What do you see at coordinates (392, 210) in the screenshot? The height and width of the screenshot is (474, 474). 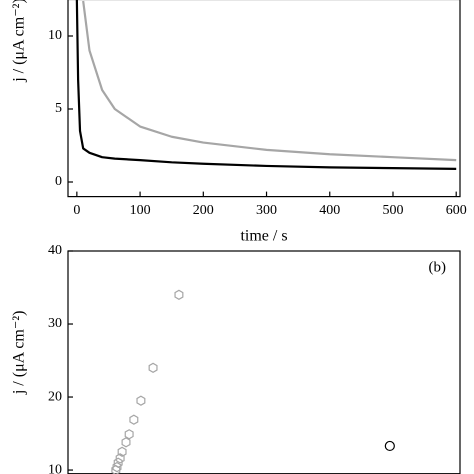 I see `x-tick-label: 500` at bounding box center [392, 210].